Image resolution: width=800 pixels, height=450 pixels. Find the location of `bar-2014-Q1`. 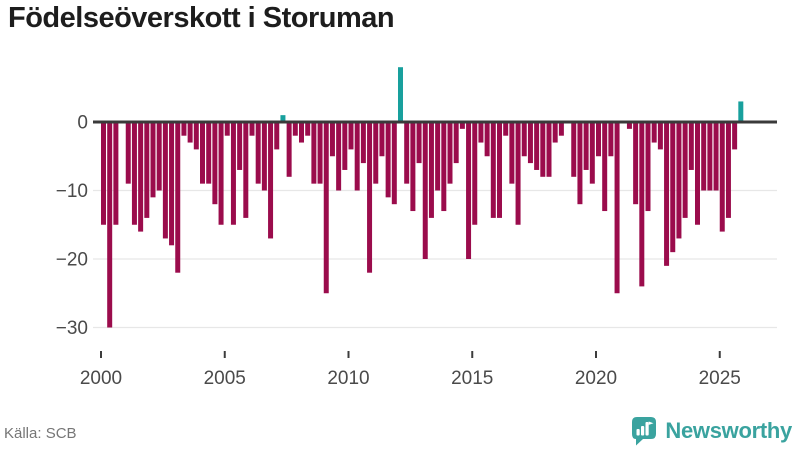

bar-2014-Q1 is located at coordinates (450, 153).